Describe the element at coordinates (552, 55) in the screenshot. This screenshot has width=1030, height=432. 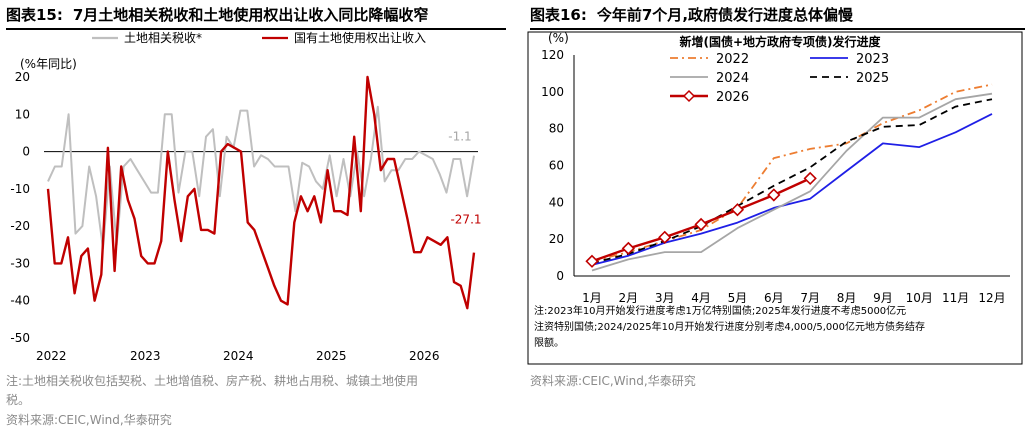
I see `right-ytick-label: 120` at that location.